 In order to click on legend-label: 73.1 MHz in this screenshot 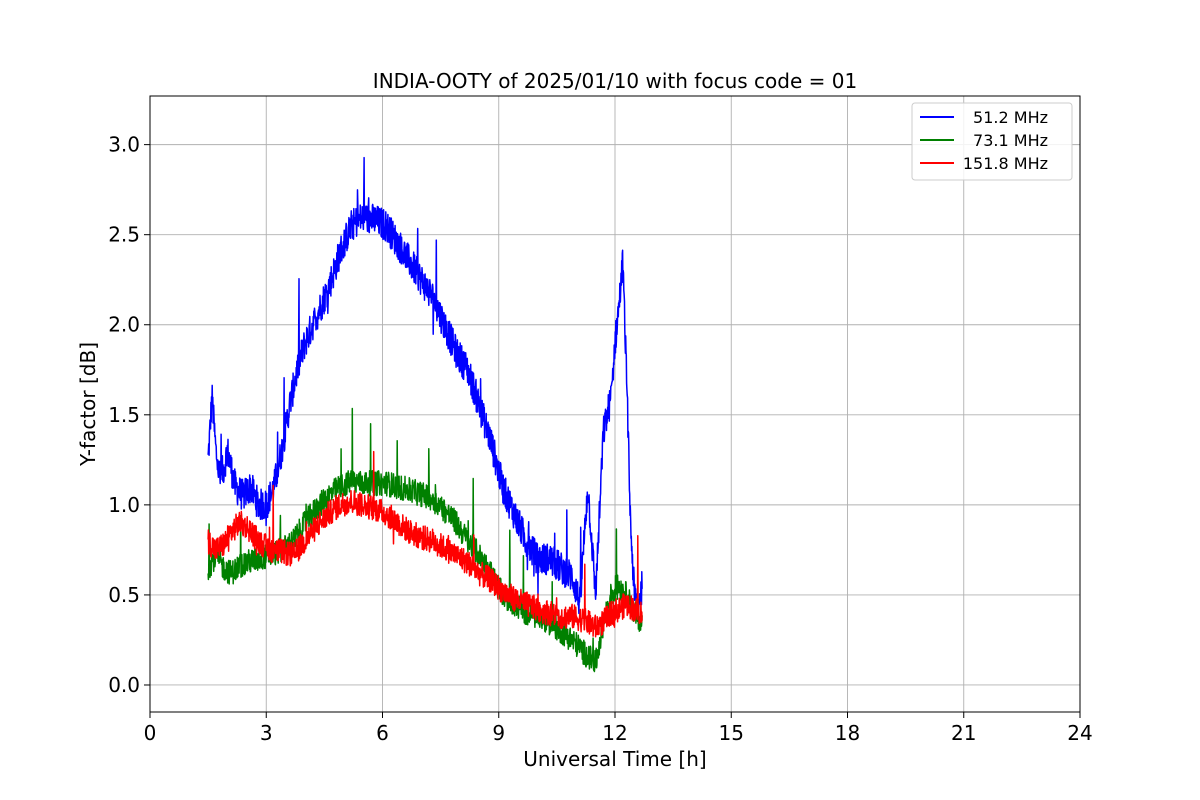, I will do `click(1010, 140)`.